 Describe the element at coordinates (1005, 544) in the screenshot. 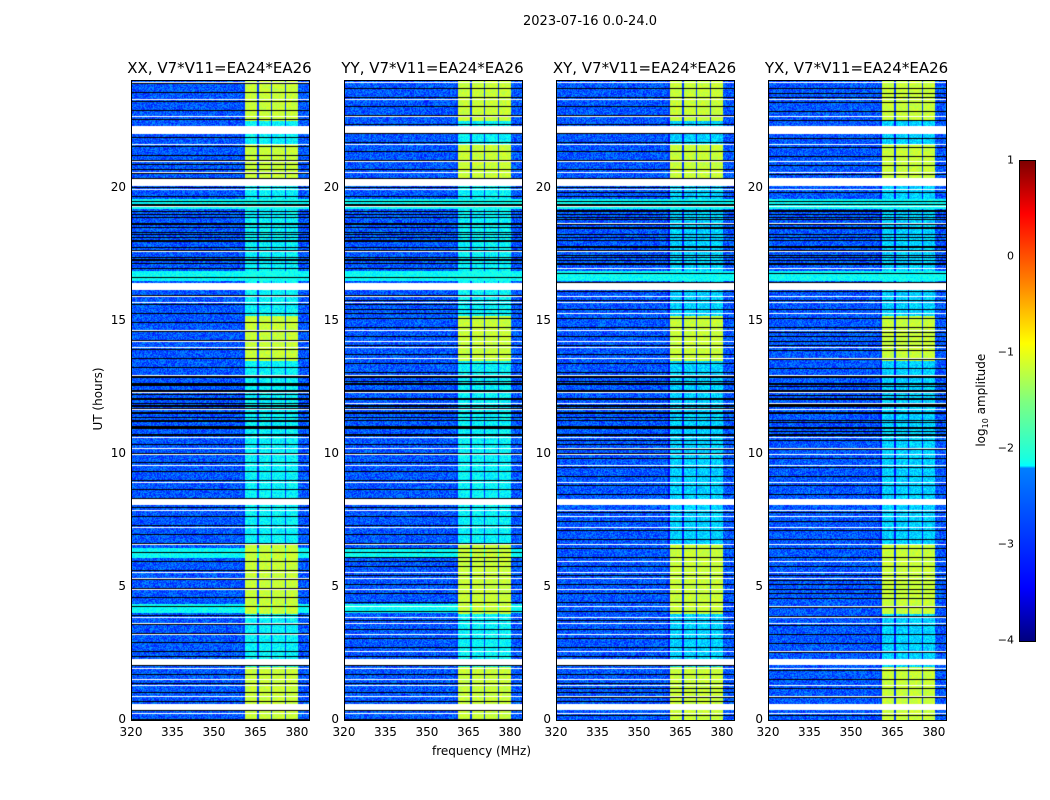

I see `colorbar-tick-label: −3` at that location.